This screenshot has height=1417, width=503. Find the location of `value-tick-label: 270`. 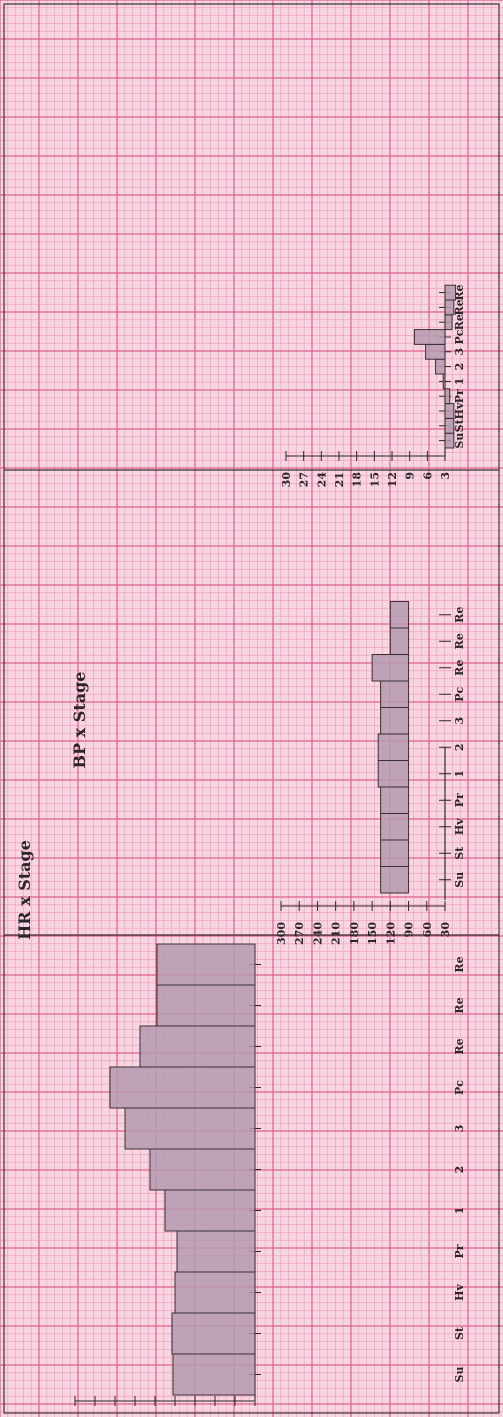

value-tick-label: 270 is located at coordinates (299, 933).